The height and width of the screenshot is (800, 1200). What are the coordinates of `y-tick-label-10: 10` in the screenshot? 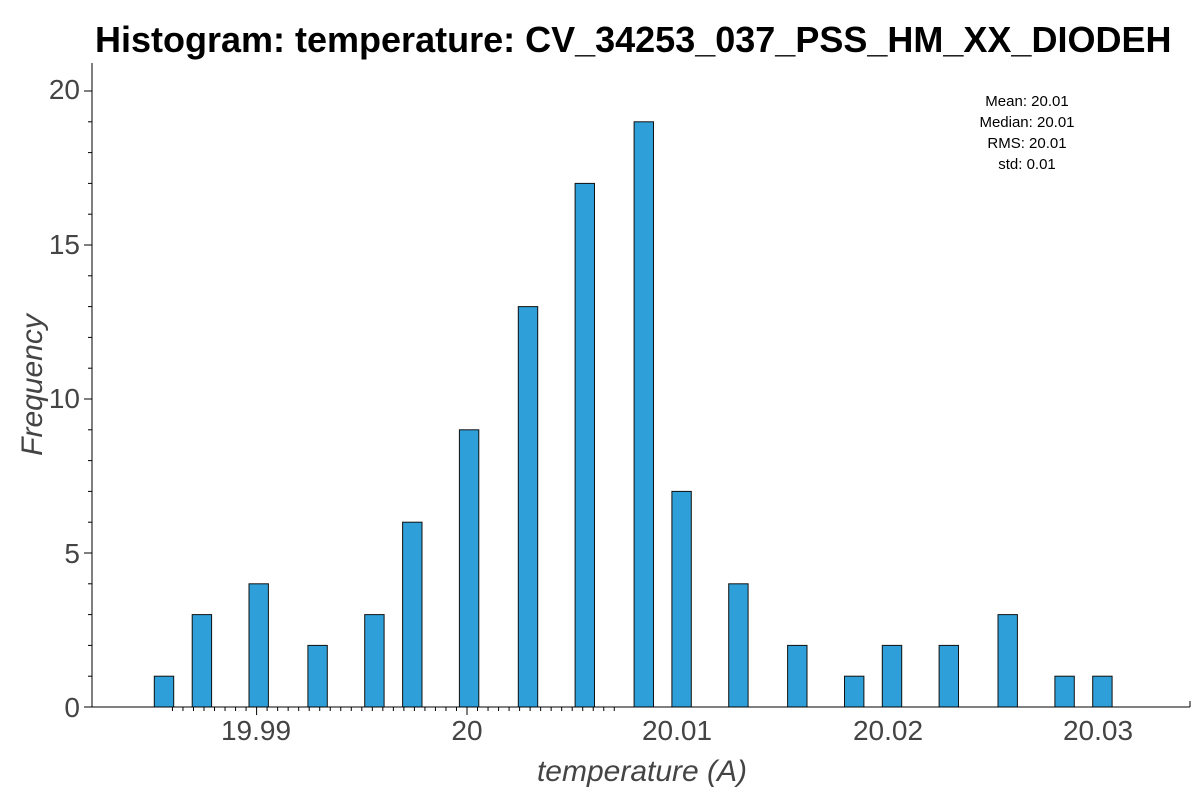 It's located at (64, 398).